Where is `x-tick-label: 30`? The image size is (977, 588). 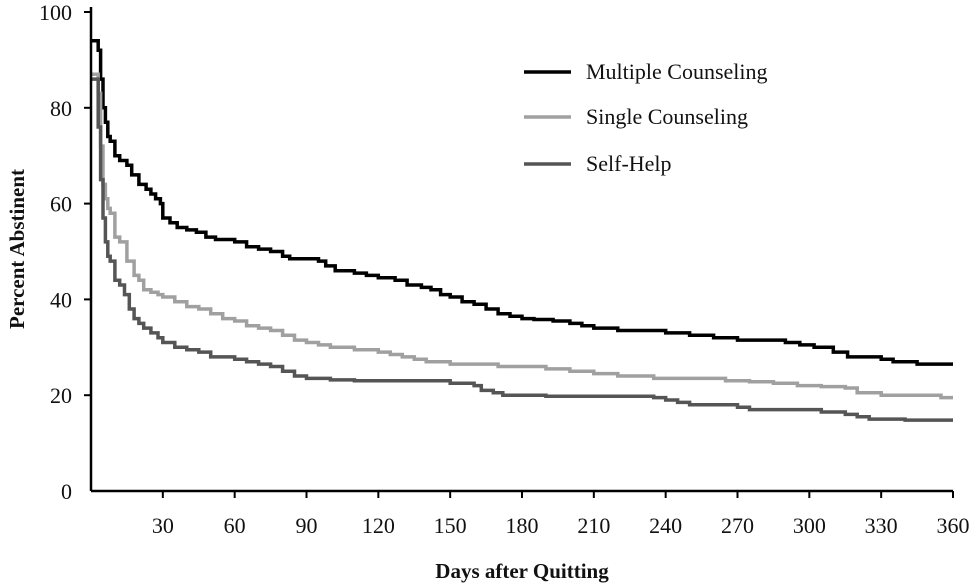
x-tick-label: 30 is located at coordinates (163, 525).